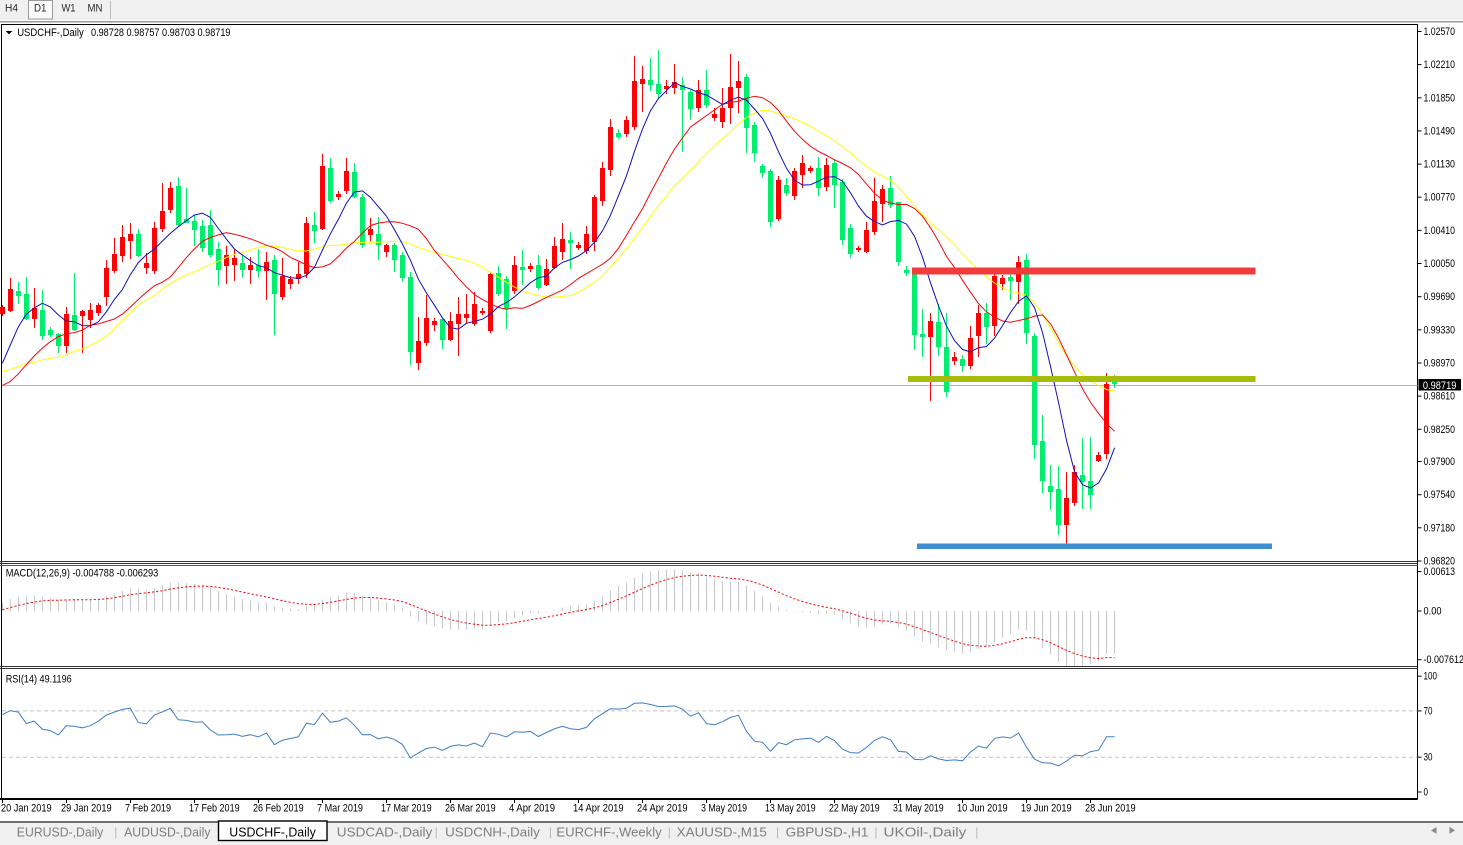 The height and width of the screenshot is (845, 1463). What do you see at coordinates (214, 809) in the screenshot?
I see `svg-text: 17 Feb 2019` at bounding box center [214, 809].